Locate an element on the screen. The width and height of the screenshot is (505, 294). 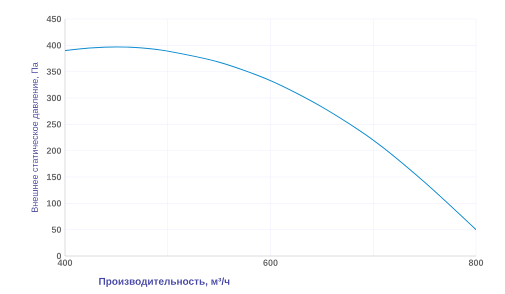
y-tick-label: 450 is located at coordinates (54, 19).